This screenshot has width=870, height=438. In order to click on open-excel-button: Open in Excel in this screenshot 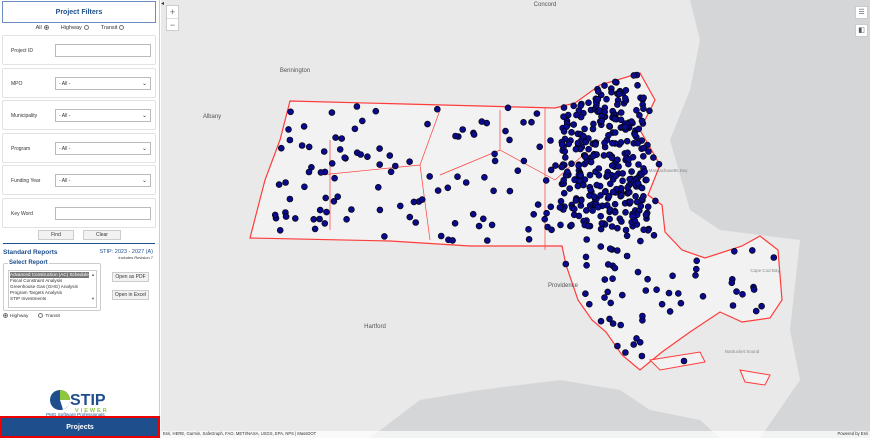, I will do `click(130, 295)`.